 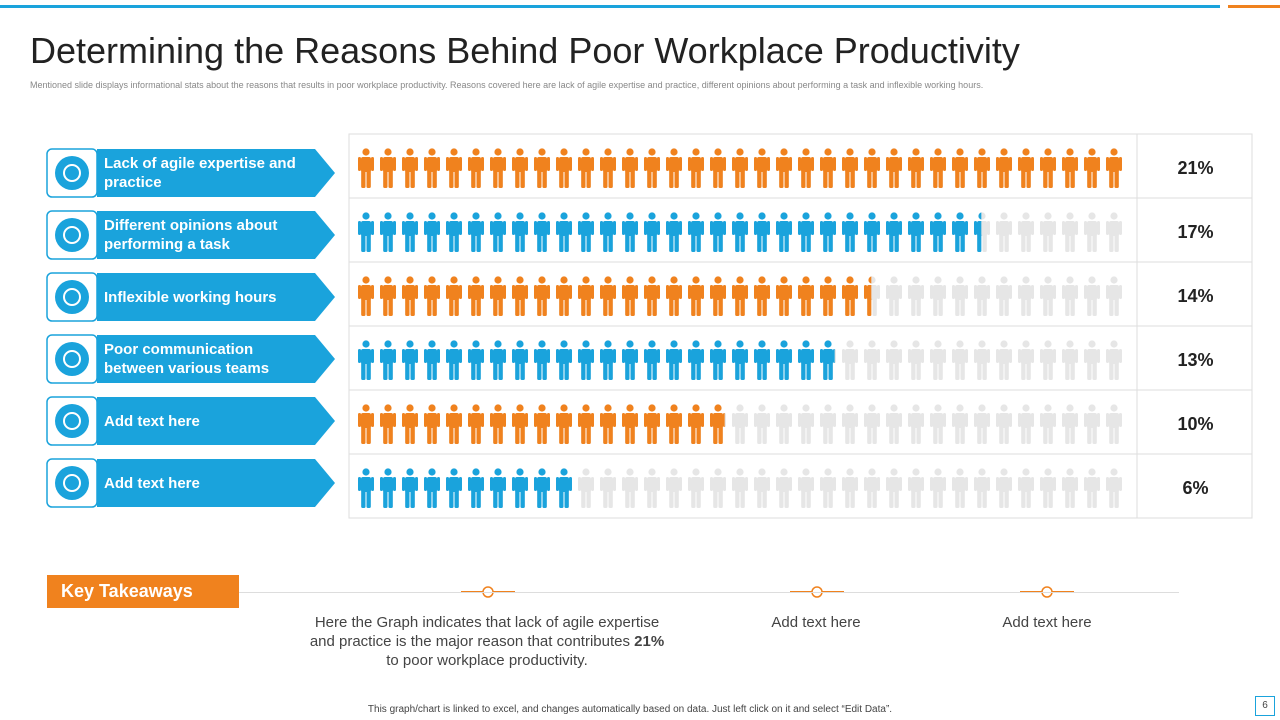 What do you see at coordinates (200, 173) in the screenshot?
I see `category-label: Lack of agile expertise and practice` at bounding box center [200, 173].